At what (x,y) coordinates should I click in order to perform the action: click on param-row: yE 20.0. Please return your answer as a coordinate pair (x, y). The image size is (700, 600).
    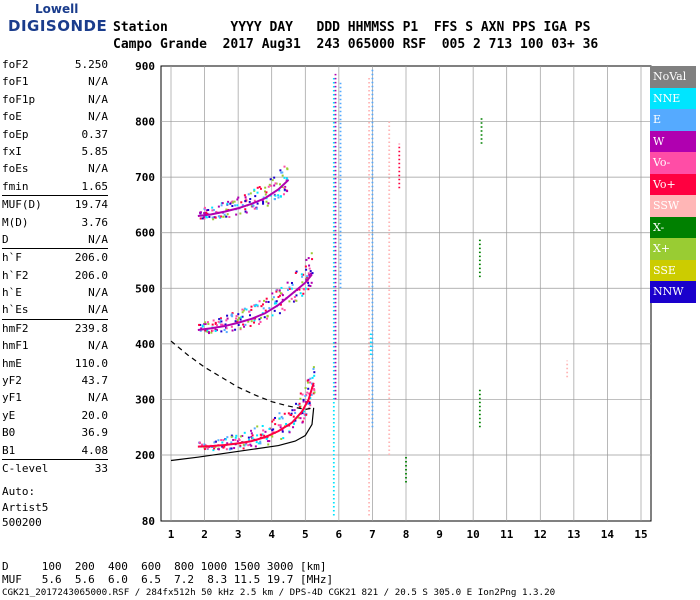
    Looking at the image, I should click on (55, 415).